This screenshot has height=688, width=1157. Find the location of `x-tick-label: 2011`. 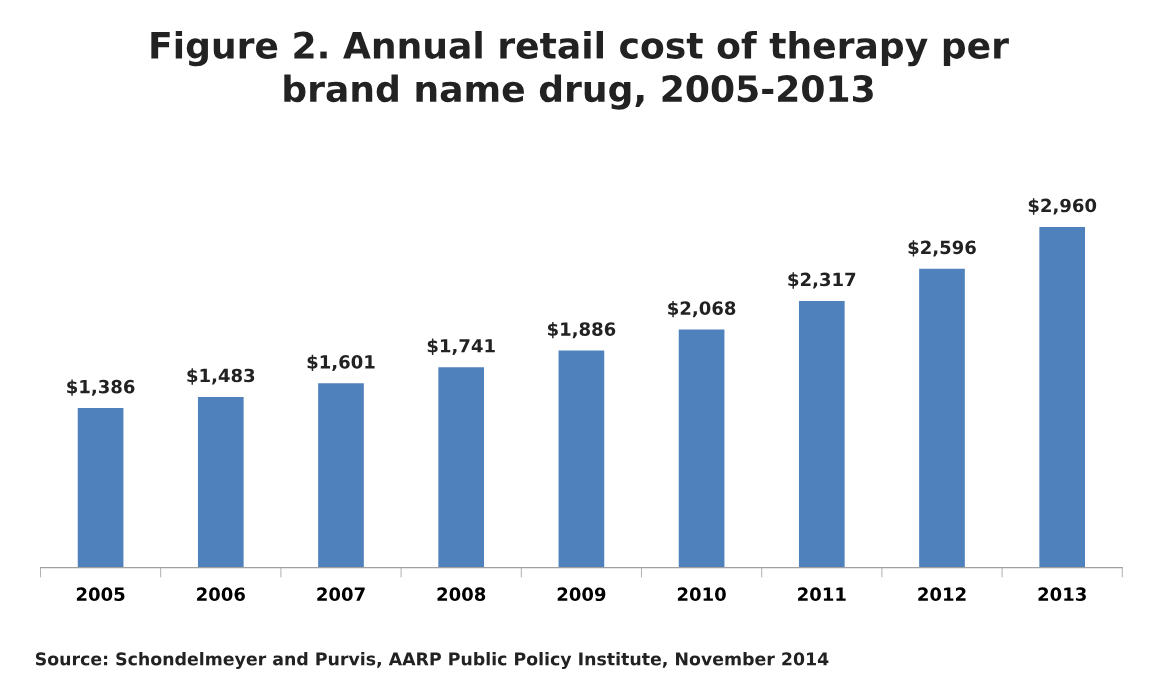

x-tick-label: 2011 is located at coordinates (822, 594).